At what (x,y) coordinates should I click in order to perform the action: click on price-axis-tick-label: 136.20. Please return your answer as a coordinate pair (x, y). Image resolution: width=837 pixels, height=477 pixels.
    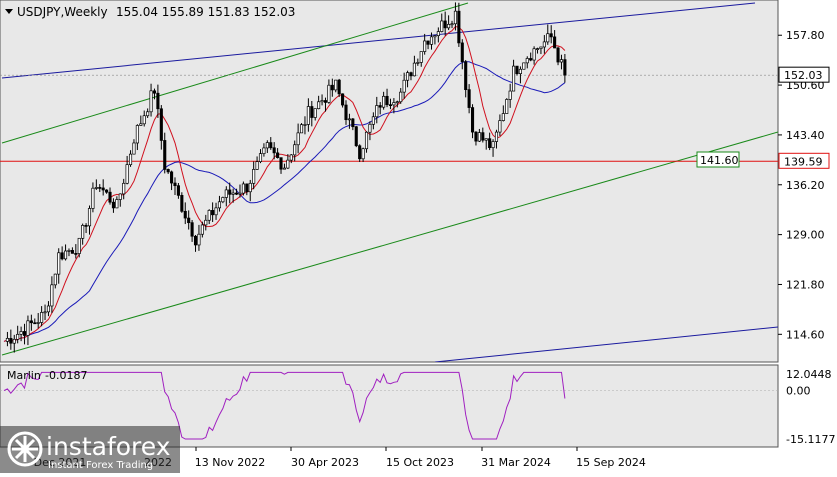
    Looking at the image, I should click on (805, 185).